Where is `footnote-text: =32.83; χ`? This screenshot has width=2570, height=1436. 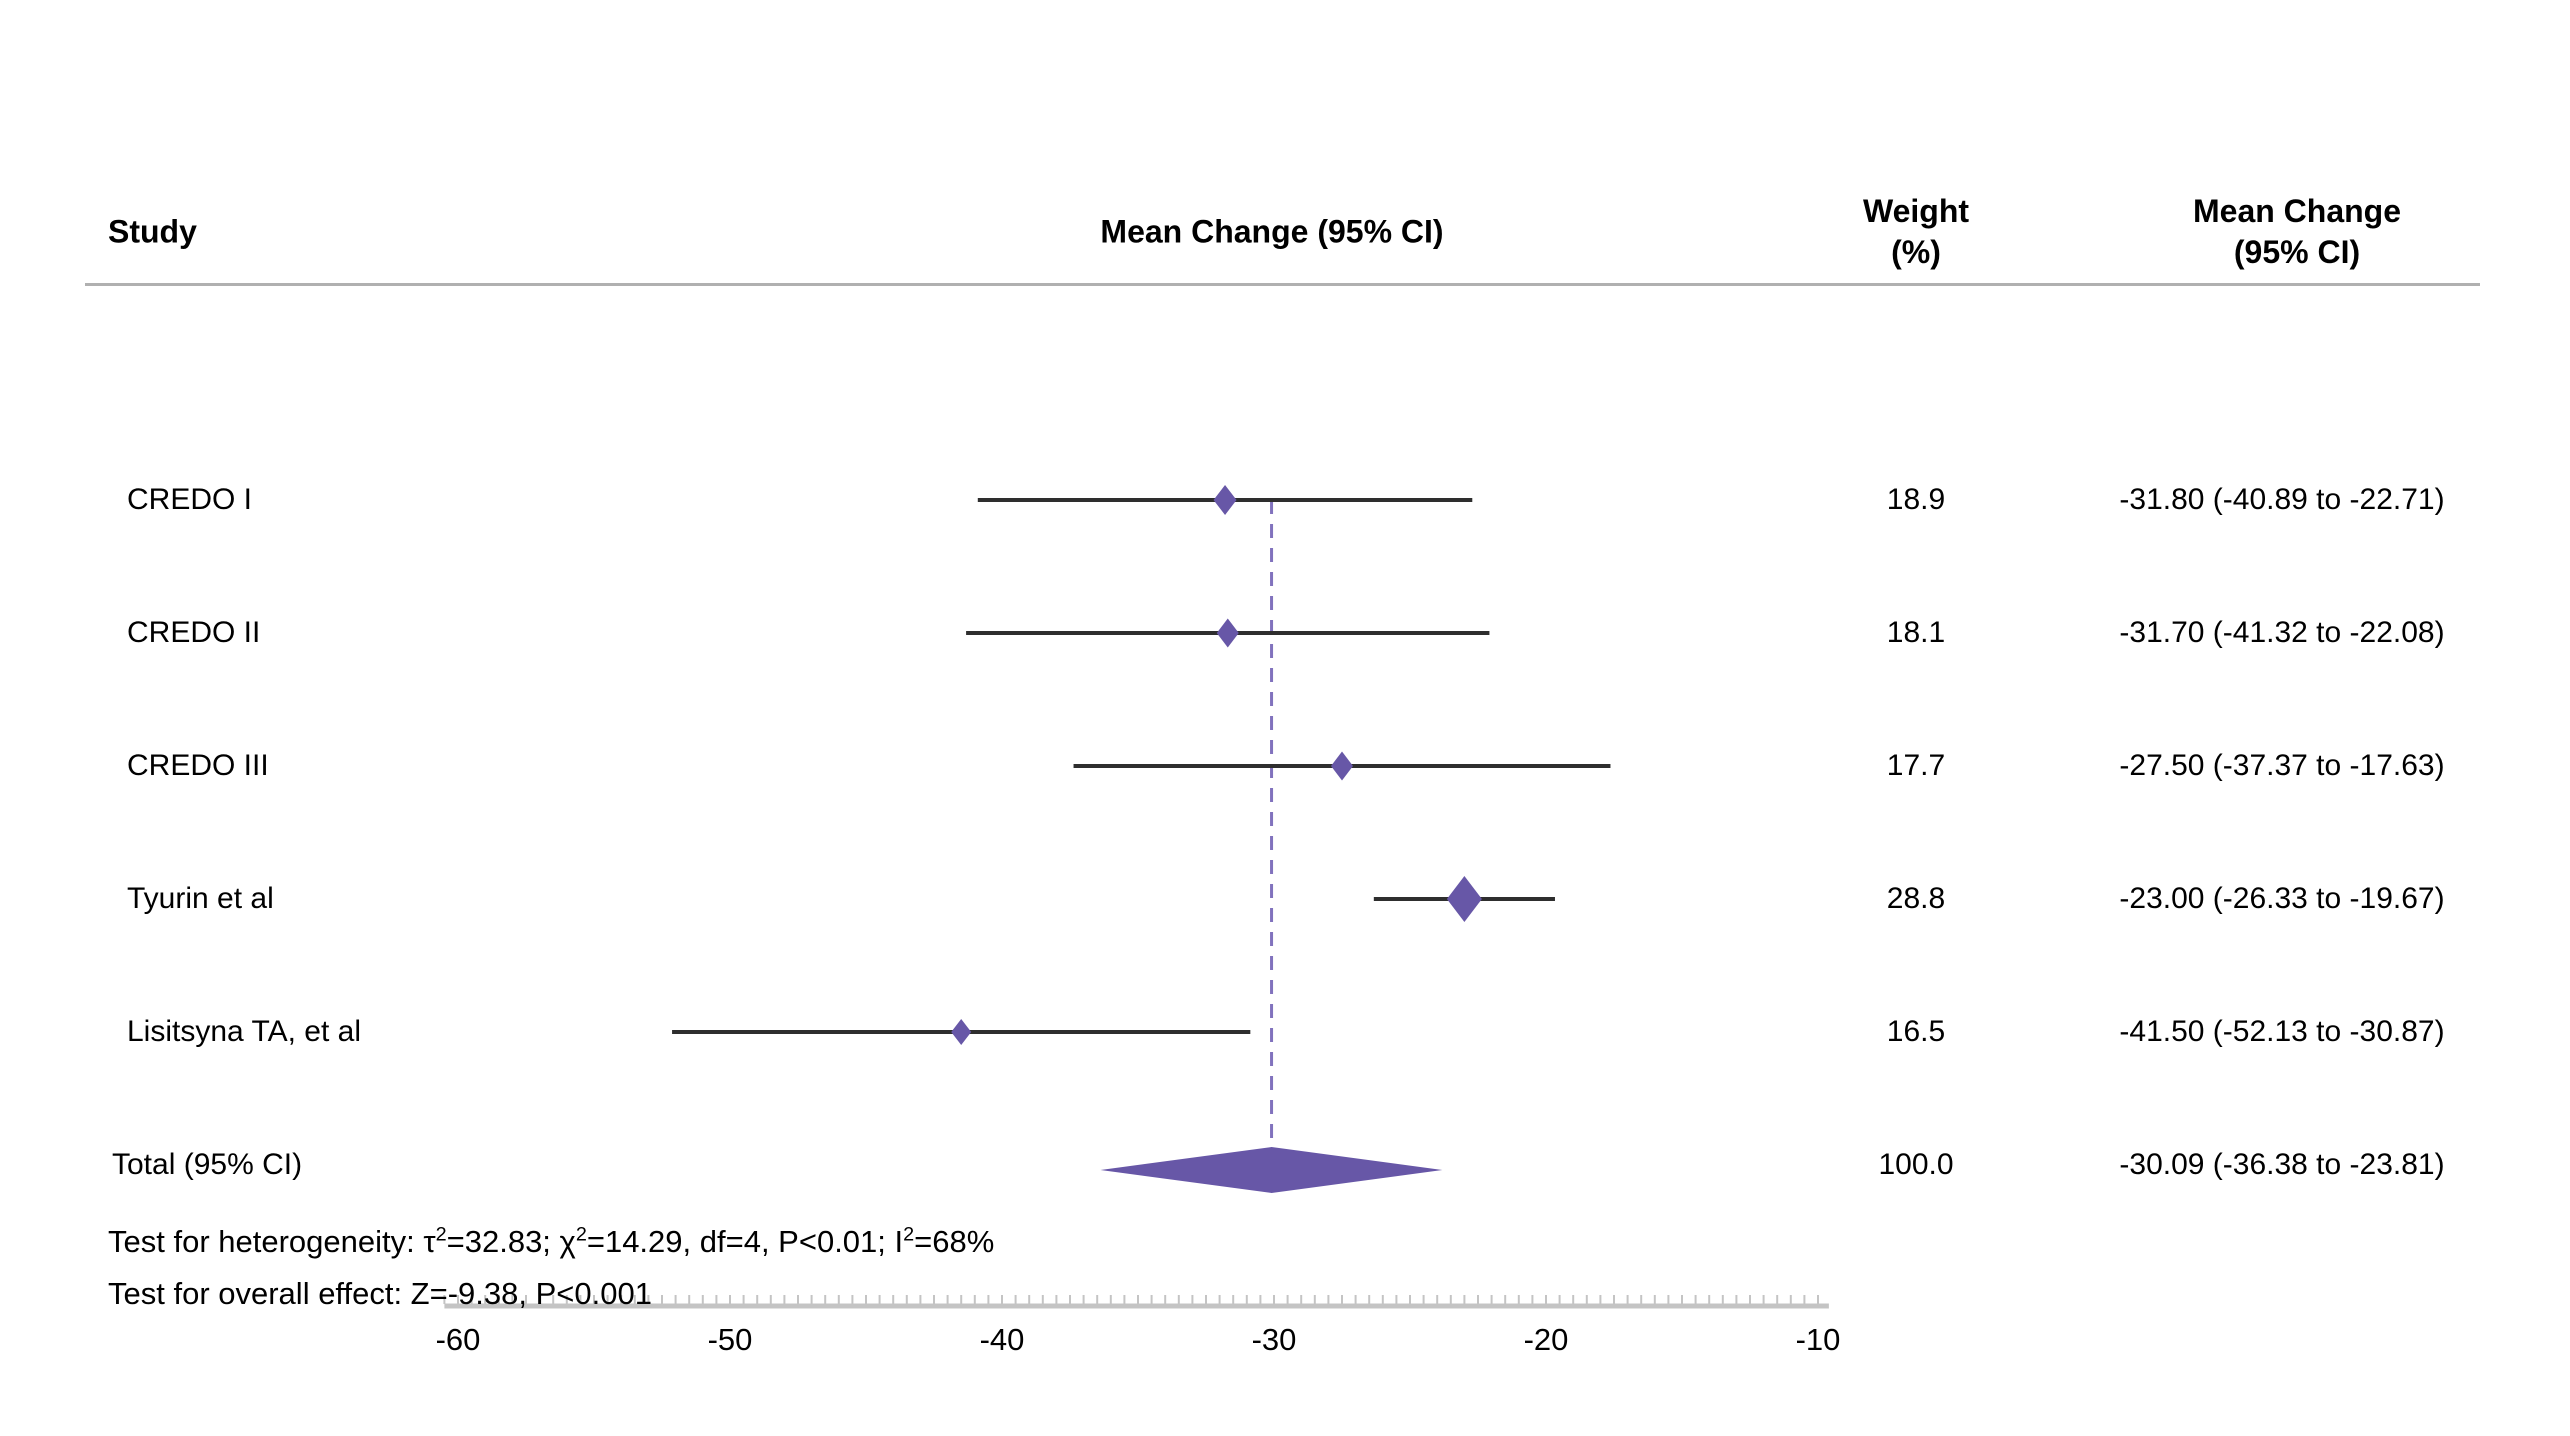 footnote-text: =32.83; χ is located at coordinates (511, 1241).